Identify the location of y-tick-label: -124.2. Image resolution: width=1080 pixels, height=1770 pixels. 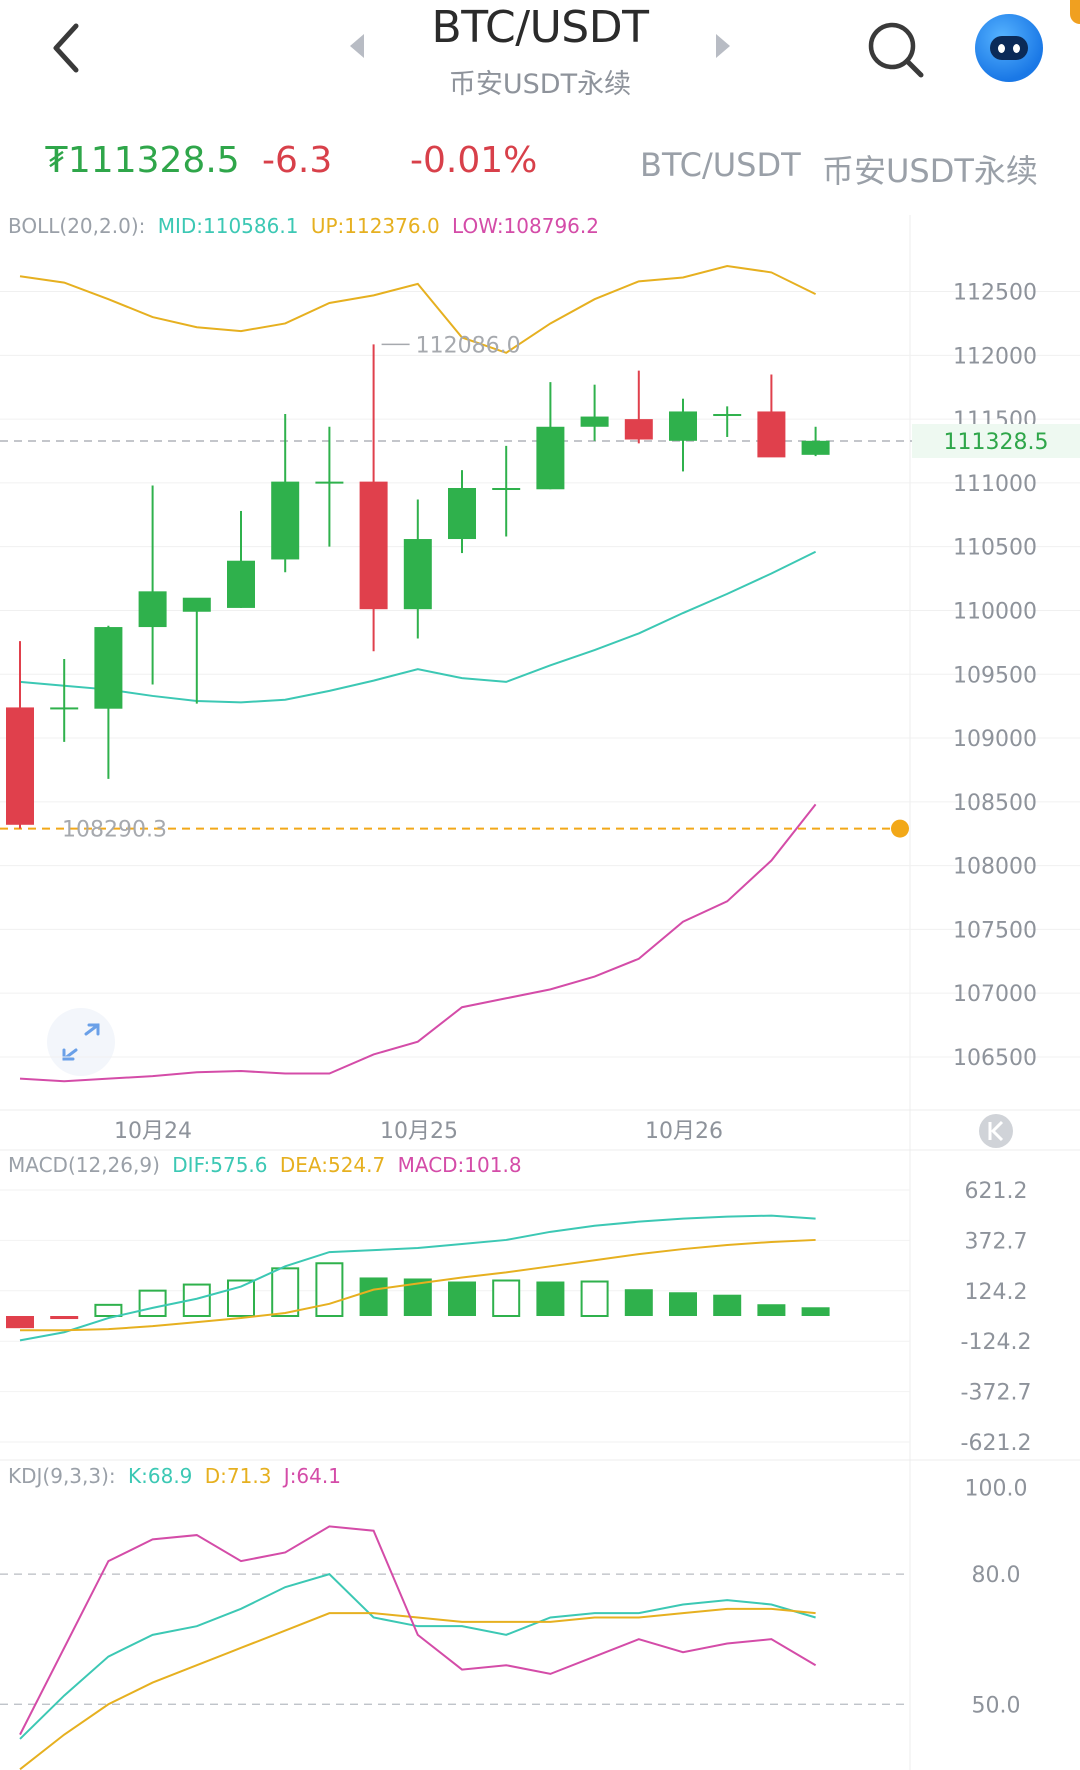
(996, 1342).